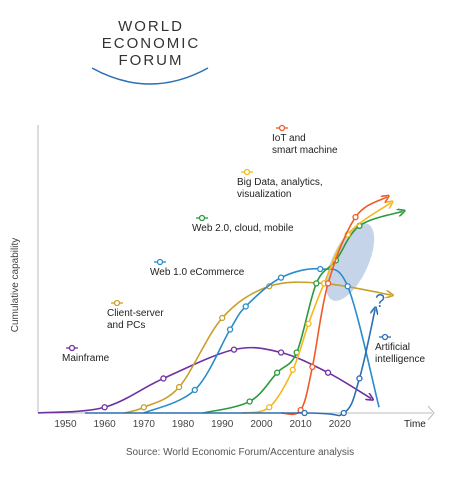  What do you see at coordinates (15, 285) in the screenshot?
I see `y-axis-label: Cumulative capability` at bounding box center [15, 285].